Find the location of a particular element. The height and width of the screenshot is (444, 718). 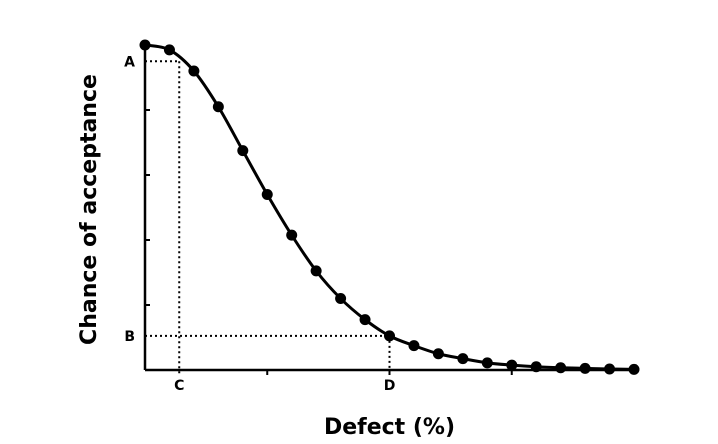

x-axis-title: Defect (%) is located at coordinates (389, 427).